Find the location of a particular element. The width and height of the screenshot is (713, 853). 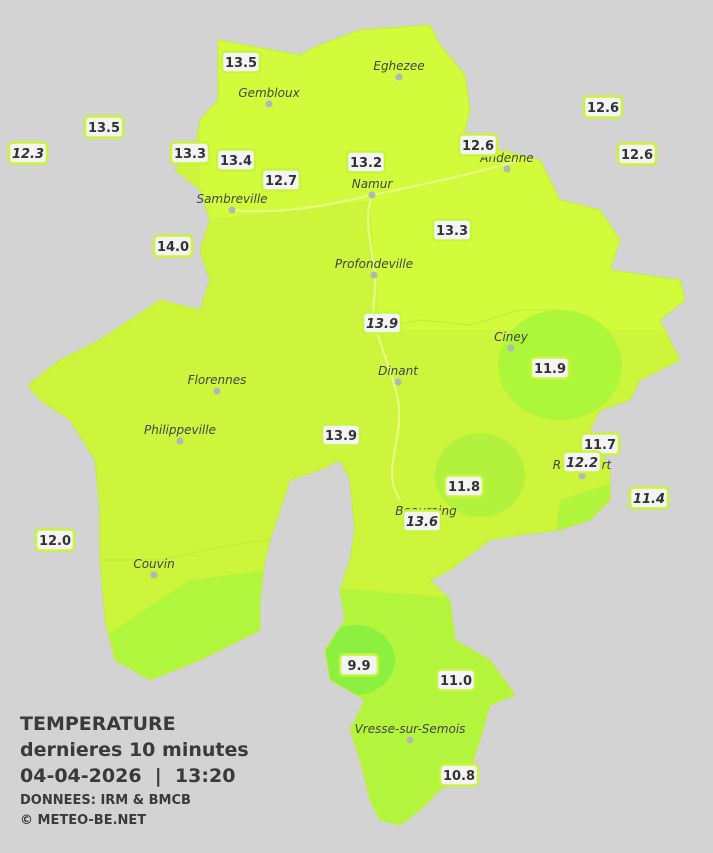

station-value: 12.7 is located at coordinates (281, 181).